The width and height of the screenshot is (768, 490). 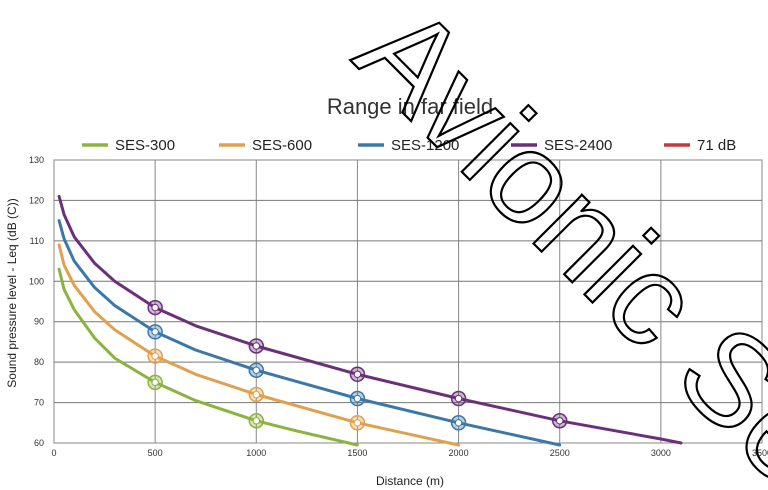 I want to click on y-tick-label: 110, so click(x=37, y=241).